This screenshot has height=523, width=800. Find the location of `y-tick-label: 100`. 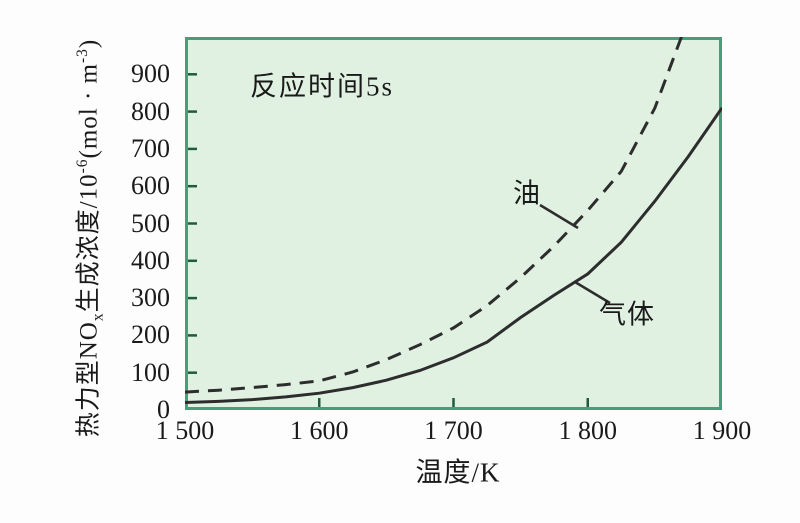

y-tick-label: 100 is located at coordinates (150, 372).